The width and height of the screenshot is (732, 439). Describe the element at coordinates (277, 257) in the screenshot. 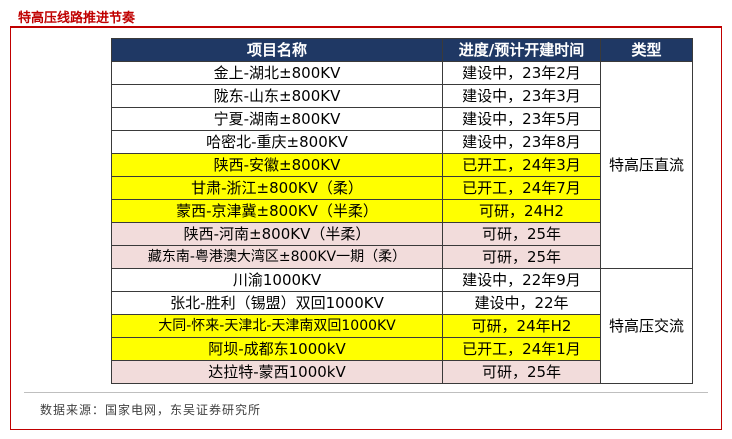

I see `project-name-cell: 藏东南-粤港澳大湾区±800KV一期（柔）` at that location.